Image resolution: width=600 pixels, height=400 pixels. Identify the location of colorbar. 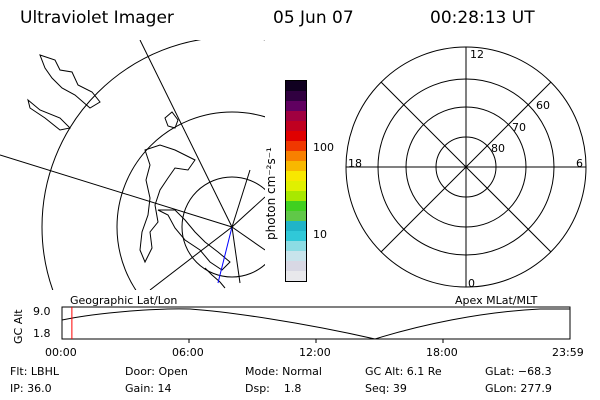
(296, 181).